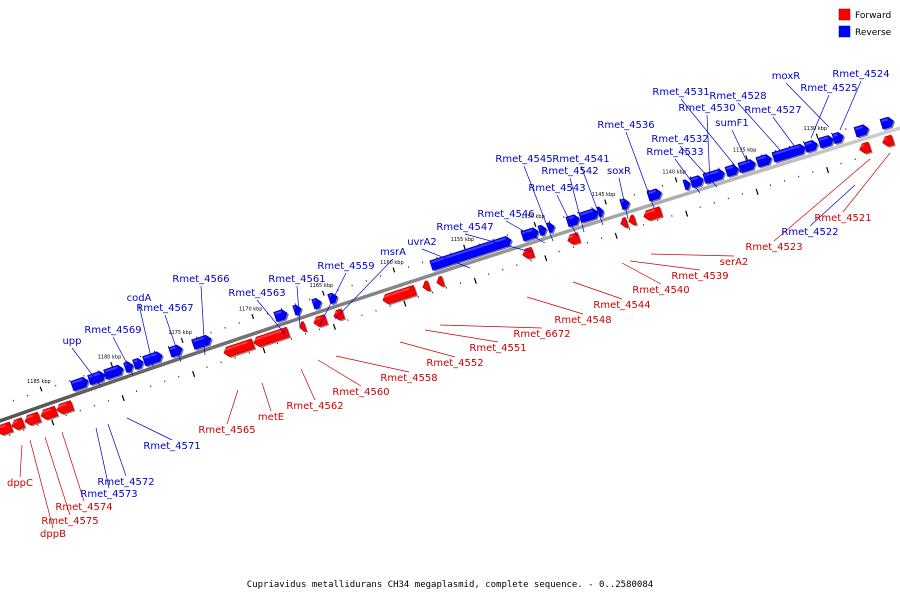 This screenshot has width=900, height=600. Describe the element at coordinates (33, 419) in the screenshot. I see `gene-dppC` at that location.